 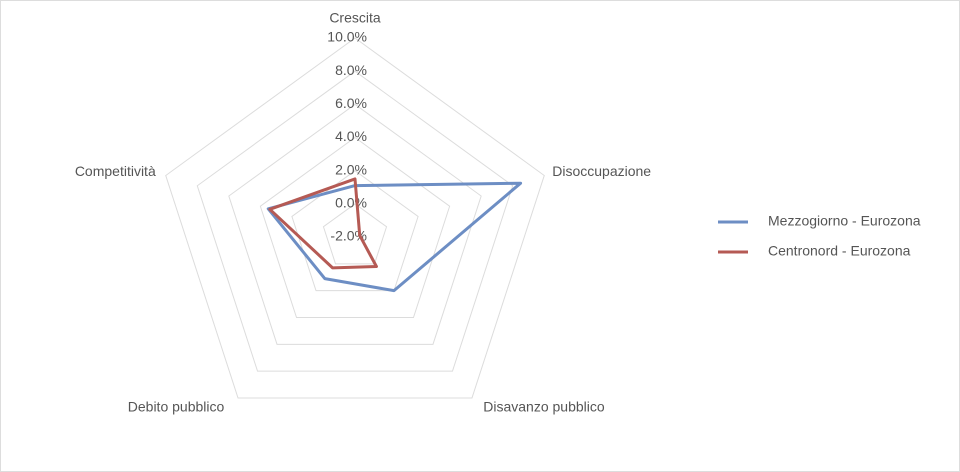 What do you see at coordinates (351, 169) in the screenshot?
I see `y-tick-label: 2.0%` at bounding box center [351, 169].